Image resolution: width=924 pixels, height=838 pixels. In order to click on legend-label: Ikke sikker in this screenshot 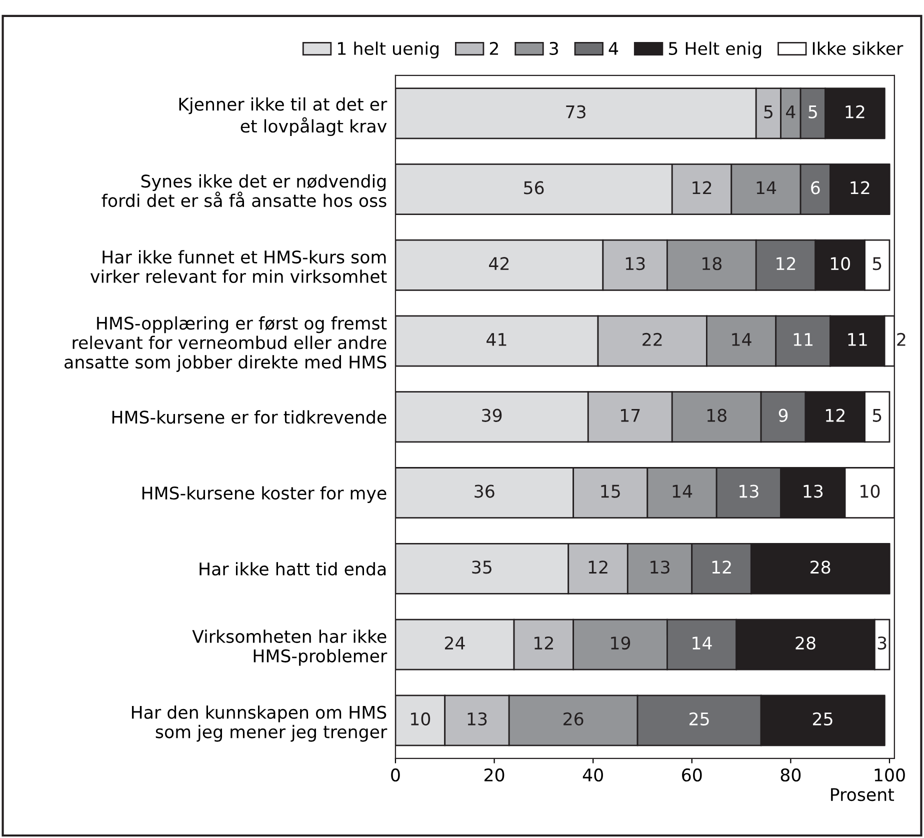, I will do `click(858, 49)`.